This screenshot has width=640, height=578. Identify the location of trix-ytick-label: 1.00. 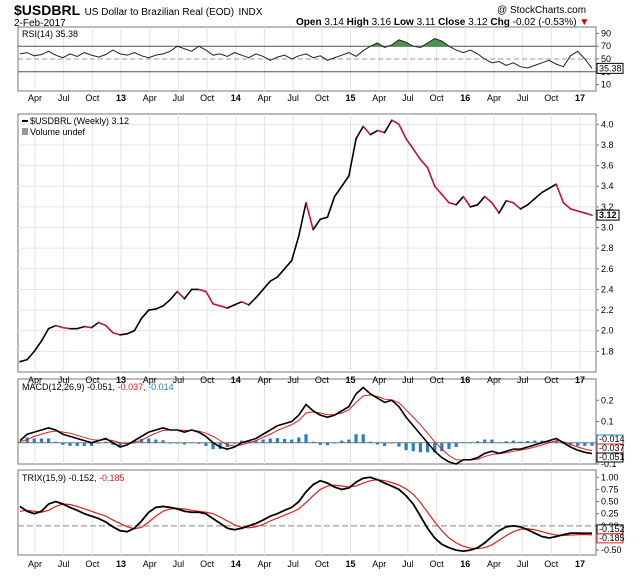
(610, 477).